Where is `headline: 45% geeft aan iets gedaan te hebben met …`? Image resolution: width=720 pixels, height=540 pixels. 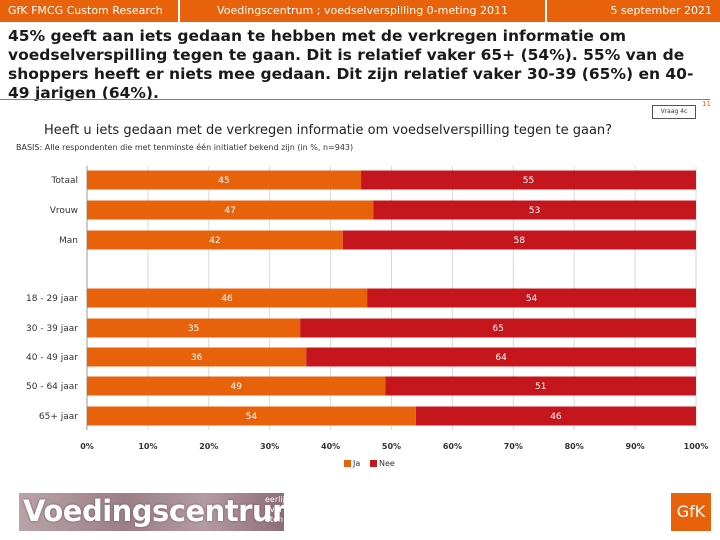
headline: 45% geeft aan iets gedaan te hebben met … is located at coordinates (351, 64).